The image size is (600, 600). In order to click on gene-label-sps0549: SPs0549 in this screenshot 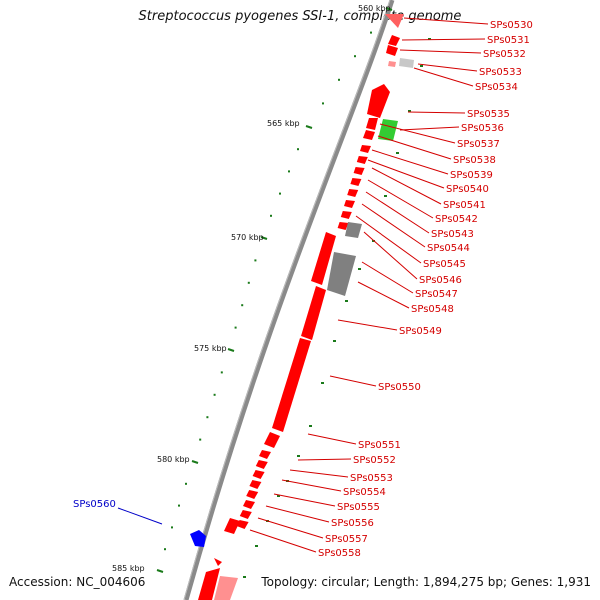, I will do `click(420, 331)`.